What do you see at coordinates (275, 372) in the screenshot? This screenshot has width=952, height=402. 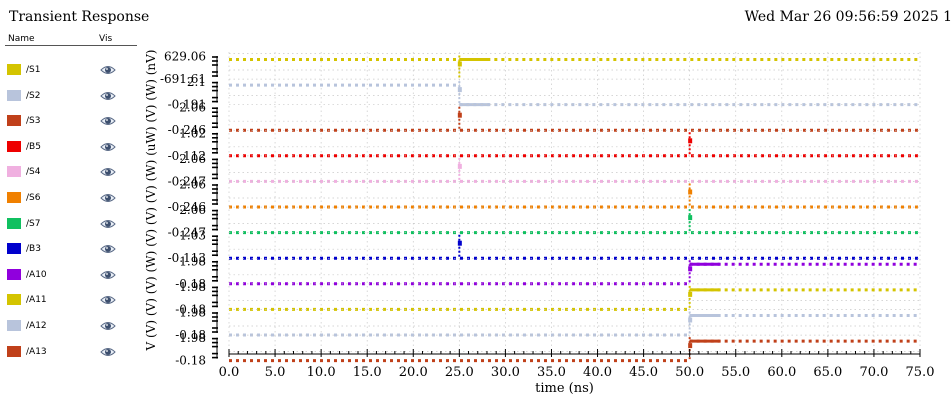 I see `x-tick-label: 5.0` at bounding box center [275, 372].